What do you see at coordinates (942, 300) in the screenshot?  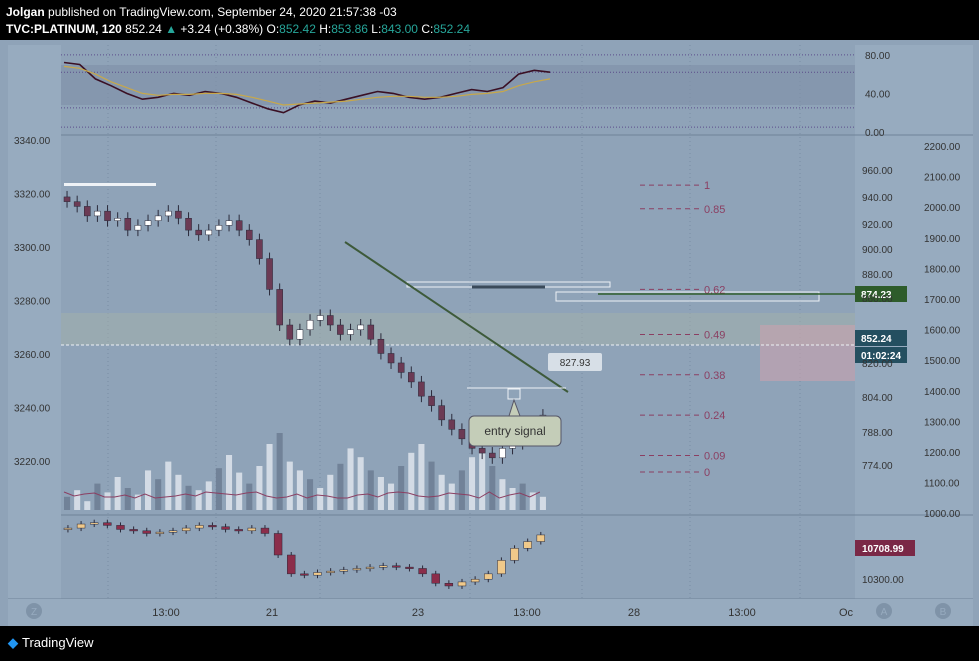 I see `far-right-axis-tick: 1700.00` at bounding box center [942, 300].